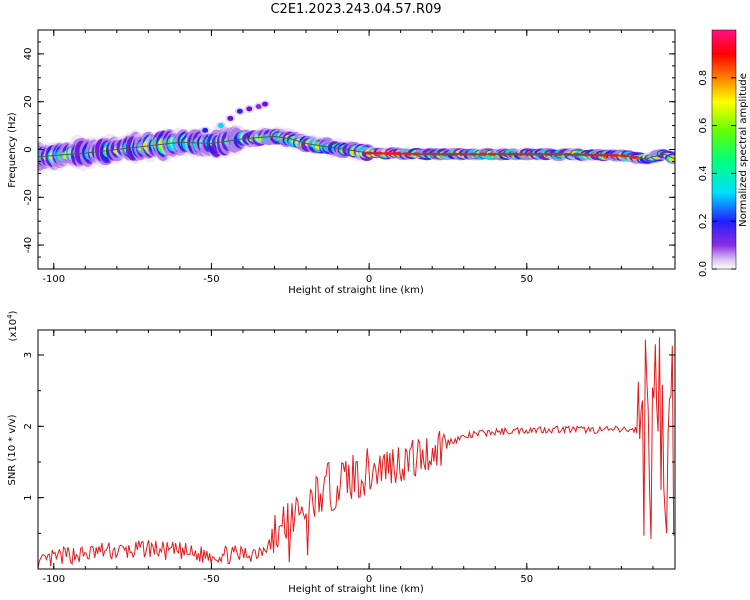 The width and height of the screenshot is (750, 600). I want to click on spectrogram-xlabel: Height of straight line (km), so click(356, 290).